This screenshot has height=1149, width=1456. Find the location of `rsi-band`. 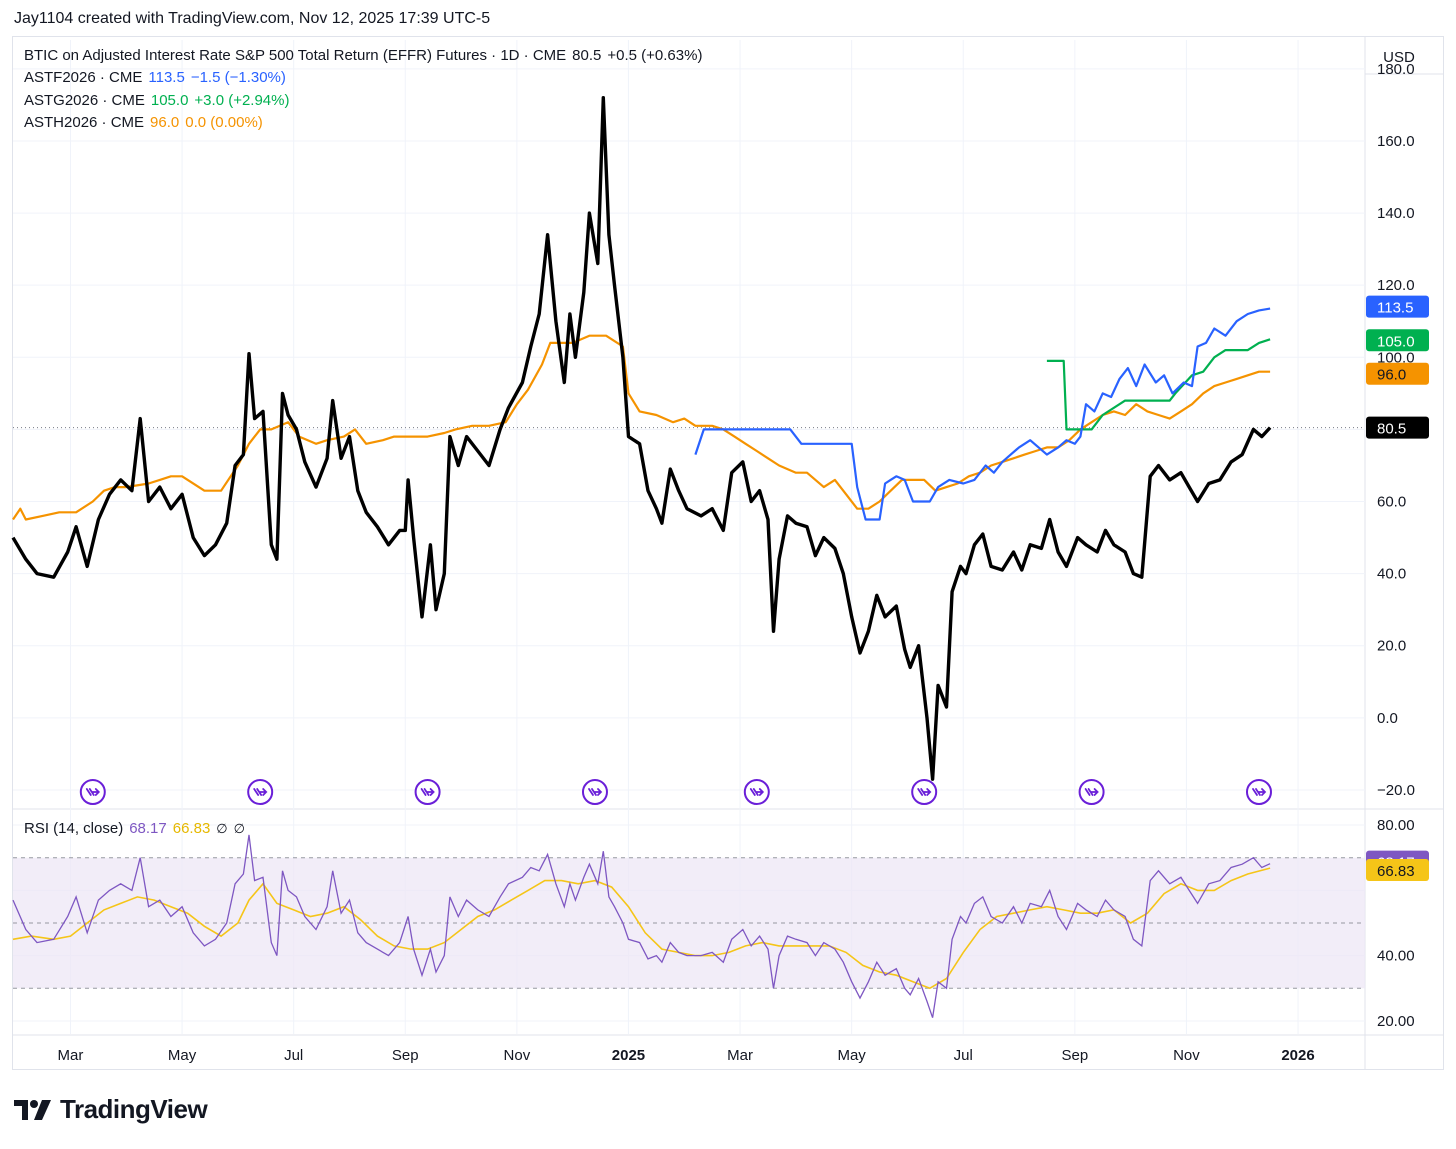

rsi-band is located at coordinates (689, 923).